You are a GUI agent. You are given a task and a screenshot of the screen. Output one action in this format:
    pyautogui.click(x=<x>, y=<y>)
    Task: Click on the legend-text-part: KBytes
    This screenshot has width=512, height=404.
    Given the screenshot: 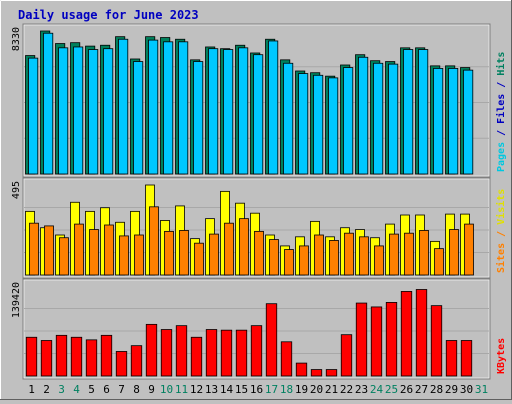 What is the action you would take?
    pyautogui.click(x=501, y=356)
    